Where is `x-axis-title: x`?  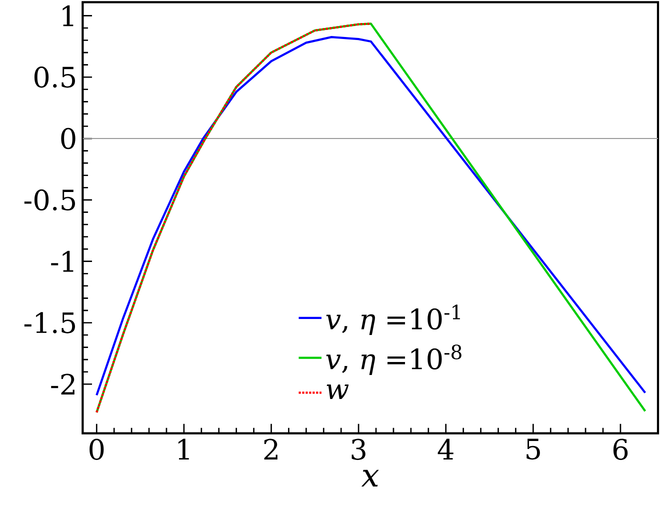 x-axis-title: x is located at coordinates (370, 478).